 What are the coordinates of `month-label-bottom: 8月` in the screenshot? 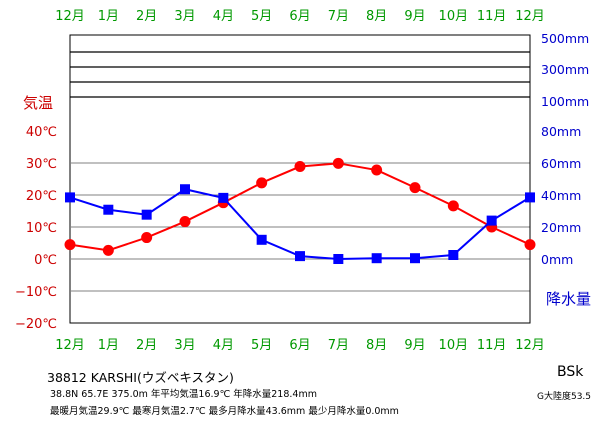 It's located at (376, 345).